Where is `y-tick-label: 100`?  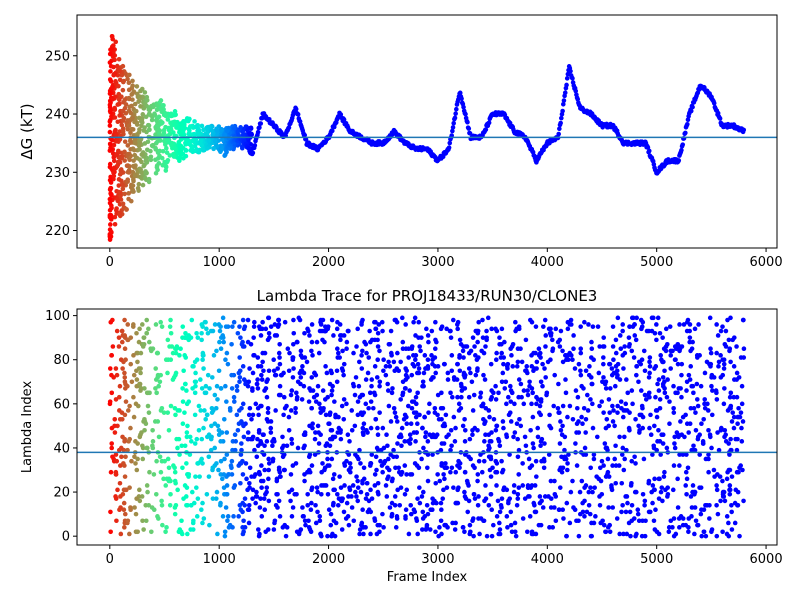 y-tick-label: 100 is located at coordinates (57, 316).